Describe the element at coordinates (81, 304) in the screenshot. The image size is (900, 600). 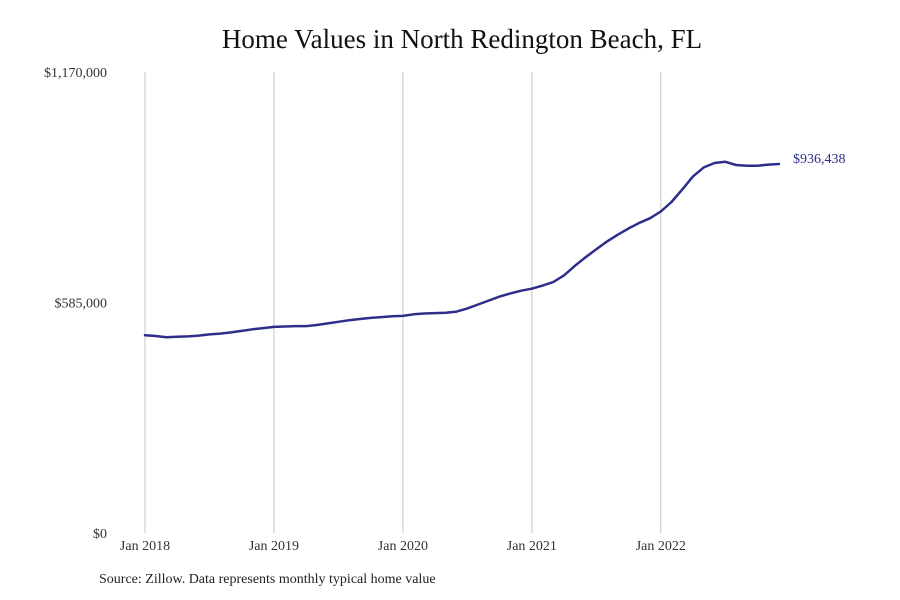
I see `y-tick-label: $585,000` at that location.